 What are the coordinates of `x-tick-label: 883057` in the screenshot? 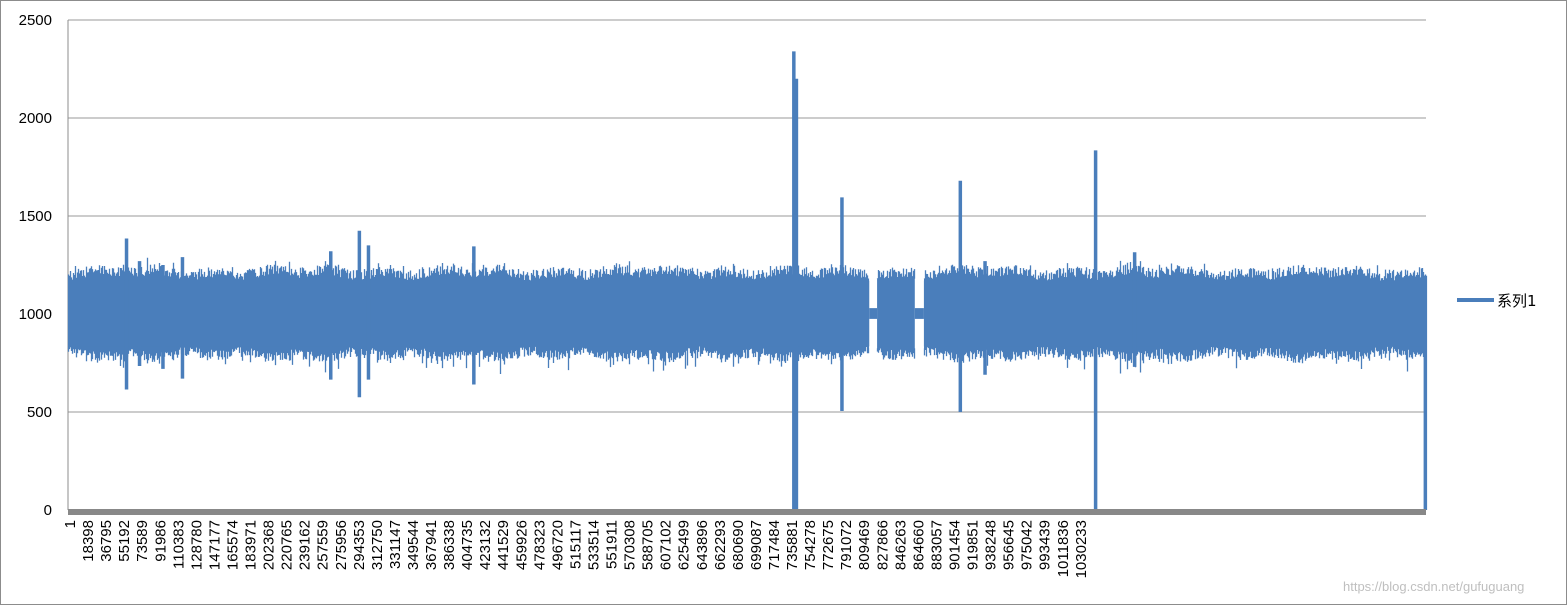 It's located at (936, 545).